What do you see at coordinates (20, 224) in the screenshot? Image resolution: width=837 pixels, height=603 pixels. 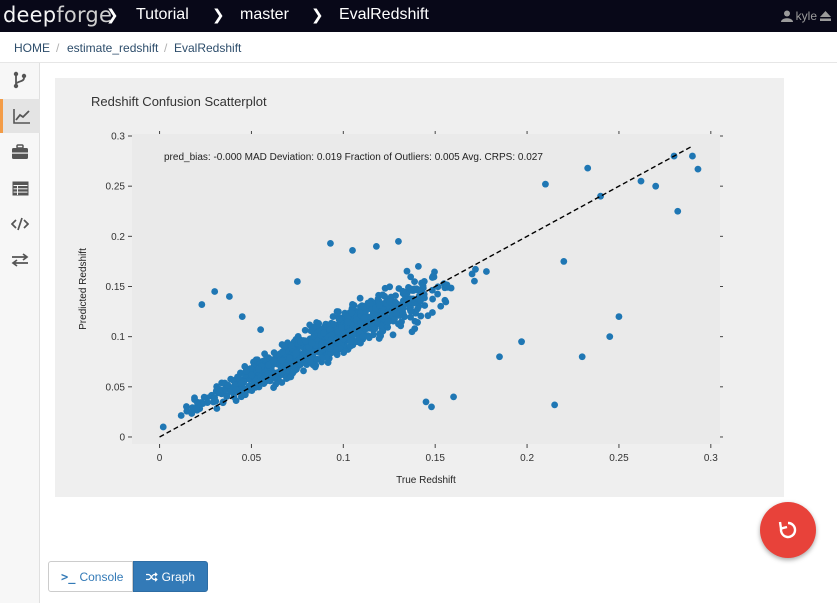 I see `sidebar-item-code` at bounding box center [20, 224].